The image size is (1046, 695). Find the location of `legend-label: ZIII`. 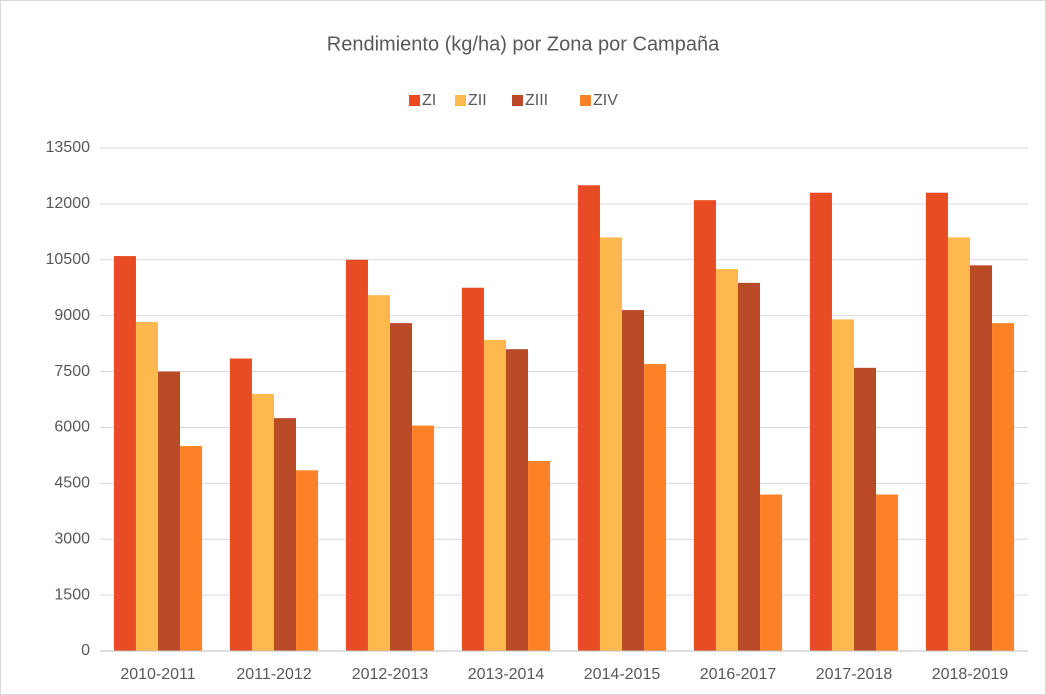

legend-label: ZIII is located at coordinates (536, 100).